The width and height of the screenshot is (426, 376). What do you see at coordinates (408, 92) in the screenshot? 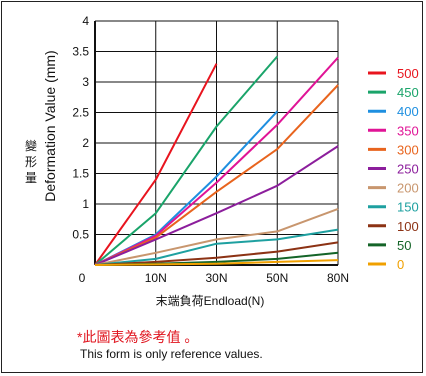
I see `legend-label-450: 450` at bounding box center [408, 92].